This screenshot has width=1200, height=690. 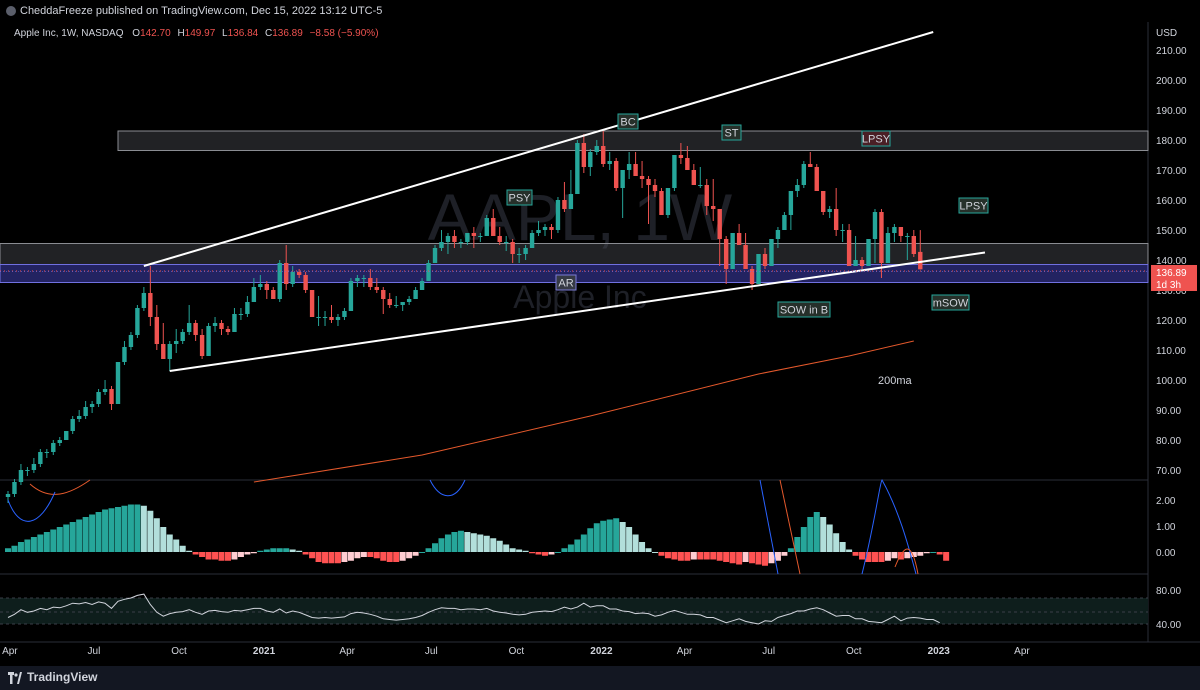 What do you see at coordinates (804, 309) in the screenshot?
I see `annotation-sow-in-b: SOW in B` at bounding box center [804, 309].